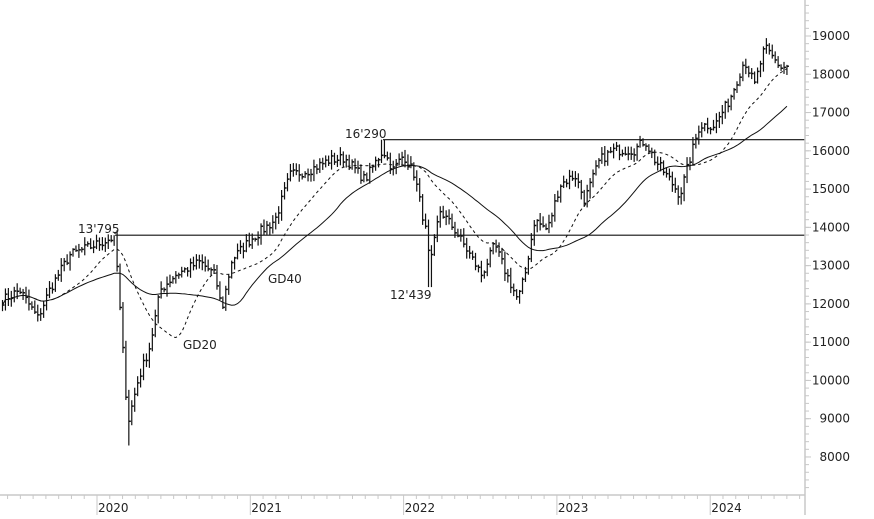 The width and height of the screenshot is (874, 519). Describe the element at coordinates (200, 345) in the screenshot. I see `ma-label-gd20: GD20` at that location.